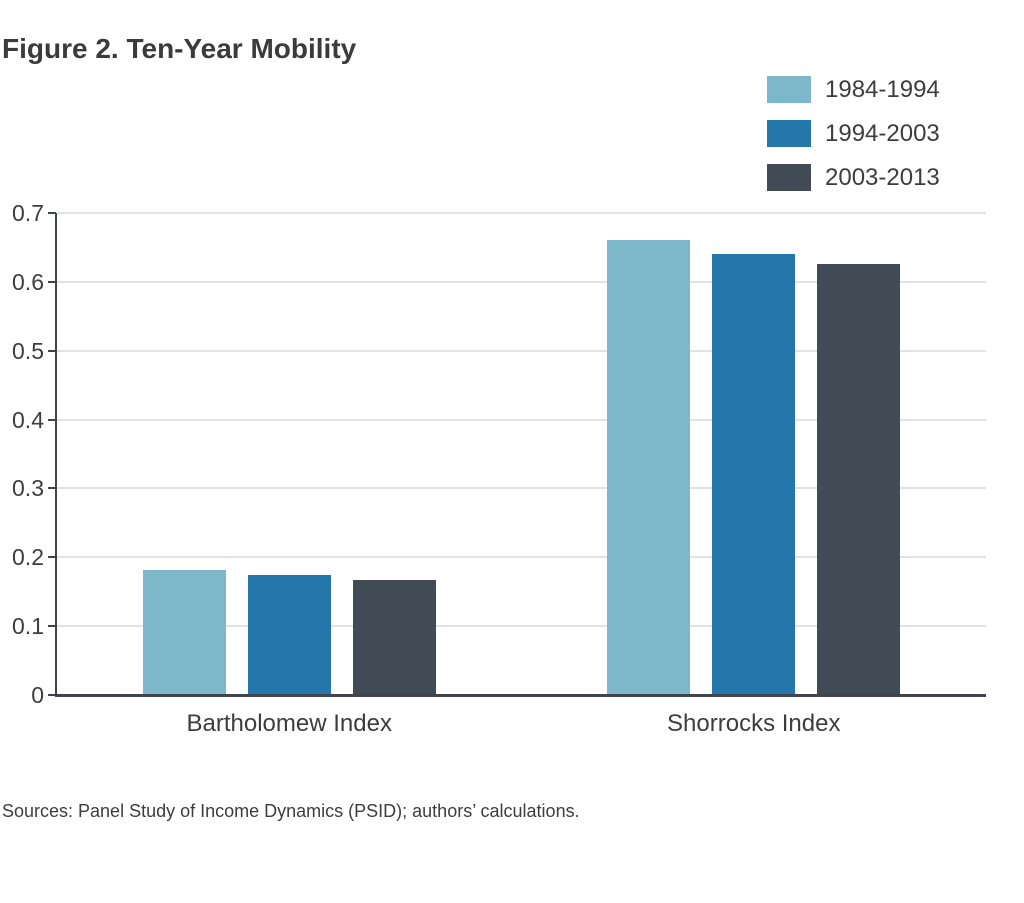 The image size is (1024, 903). What do you see at coordinates (289, 723) in the screenshot?
I see `category-label: Bartholomew Index` at bounding box center [289, 723].